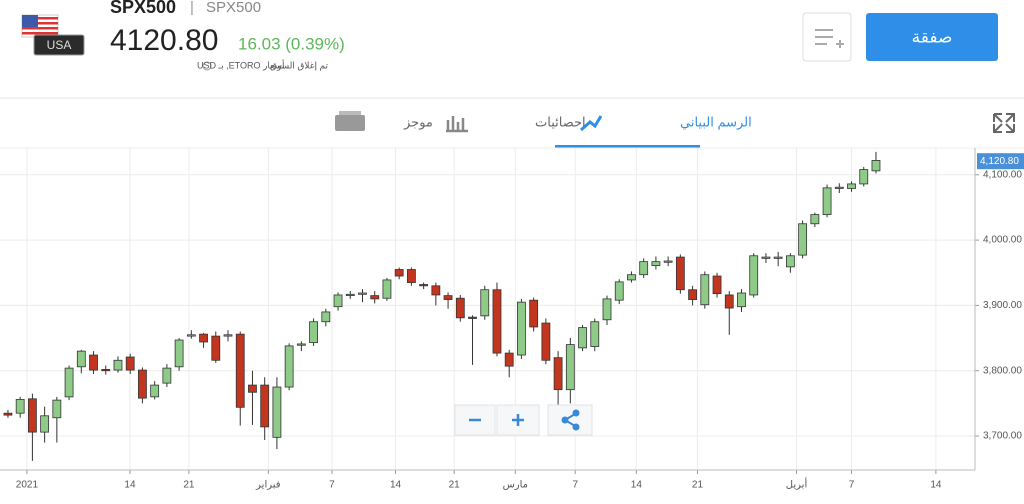 The height and width of the screenshot is (504, 1024). I want to click on tab-summary: موجز, so click(384, 121).